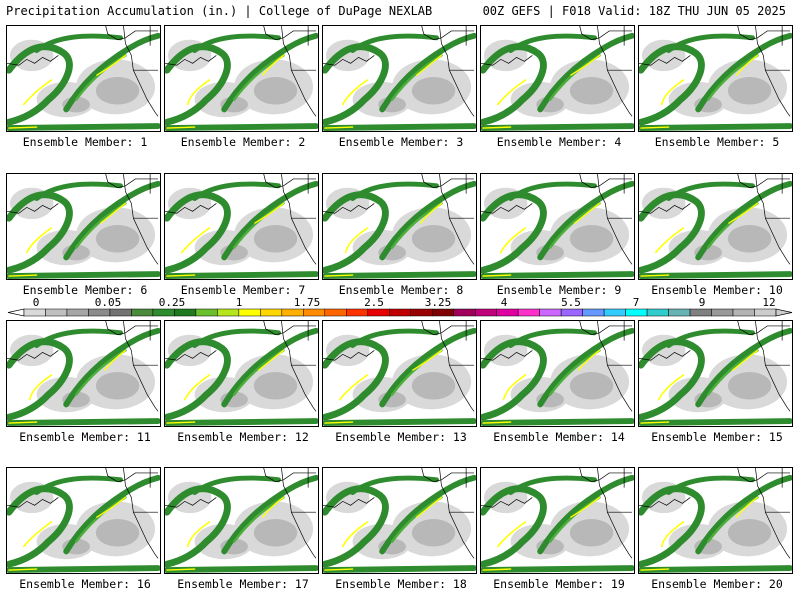  I want to click on colorbar-tick-label: 5.5, so click(571, 302).